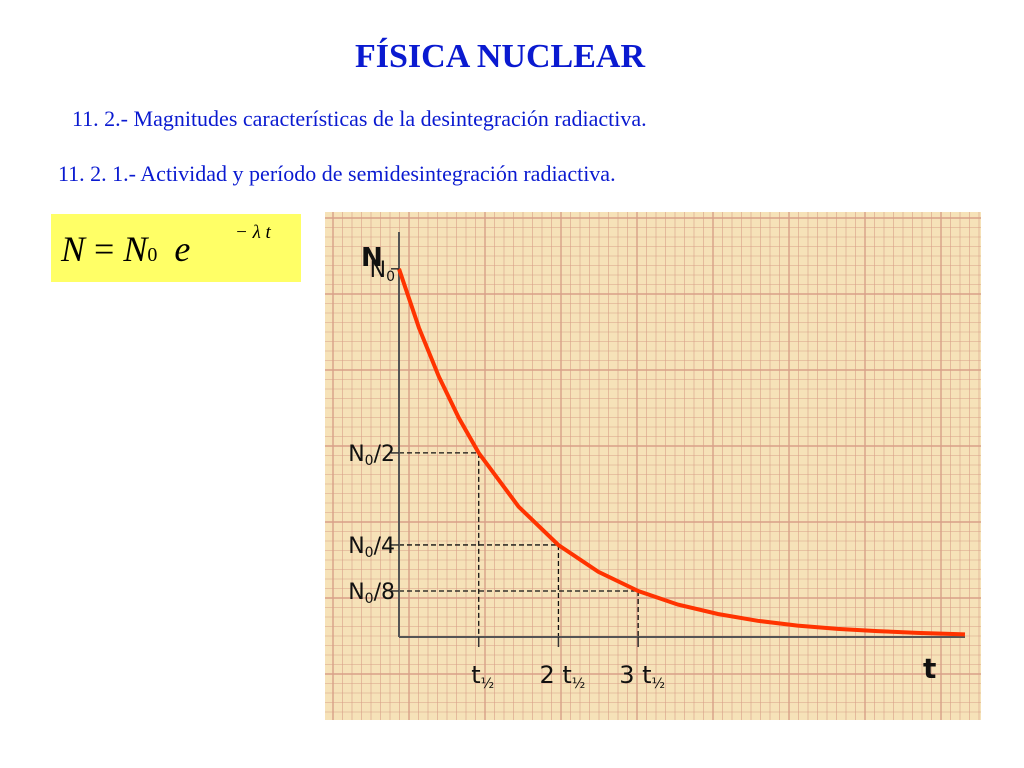 Image resolution: width=1024 pixels, height=768 pixels. I want to click on x-tick-labels: t½ 2 t½ 3 t½, so click(568, 664).